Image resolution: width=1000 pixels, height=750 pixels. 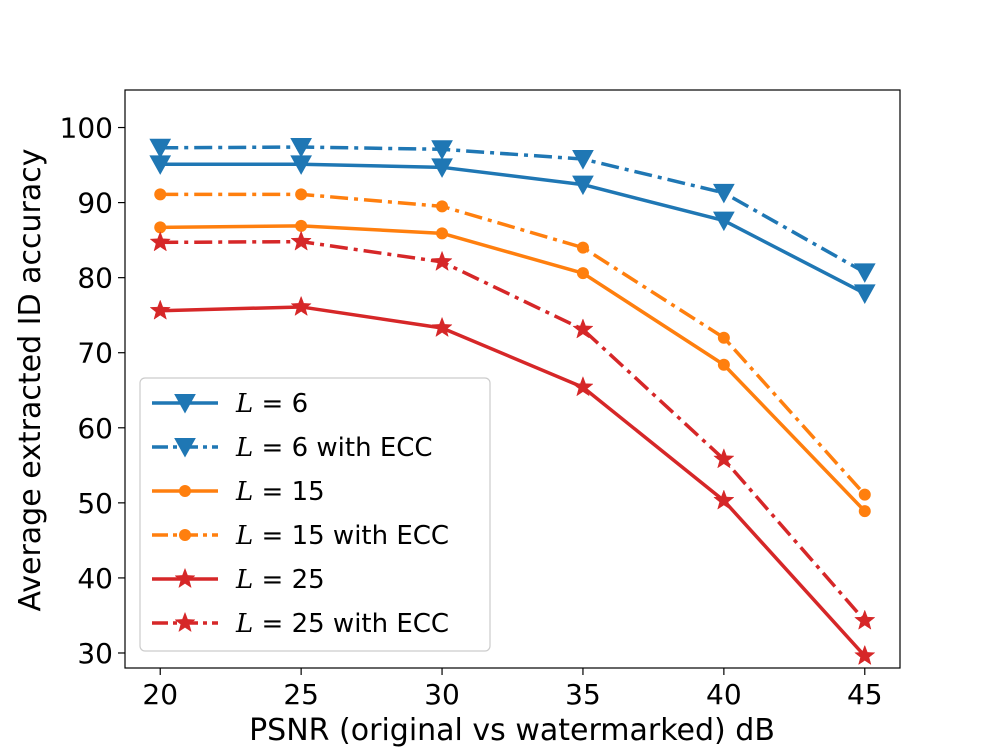 I want to click on y-tick-label: 70, so click(x=95, y=353).